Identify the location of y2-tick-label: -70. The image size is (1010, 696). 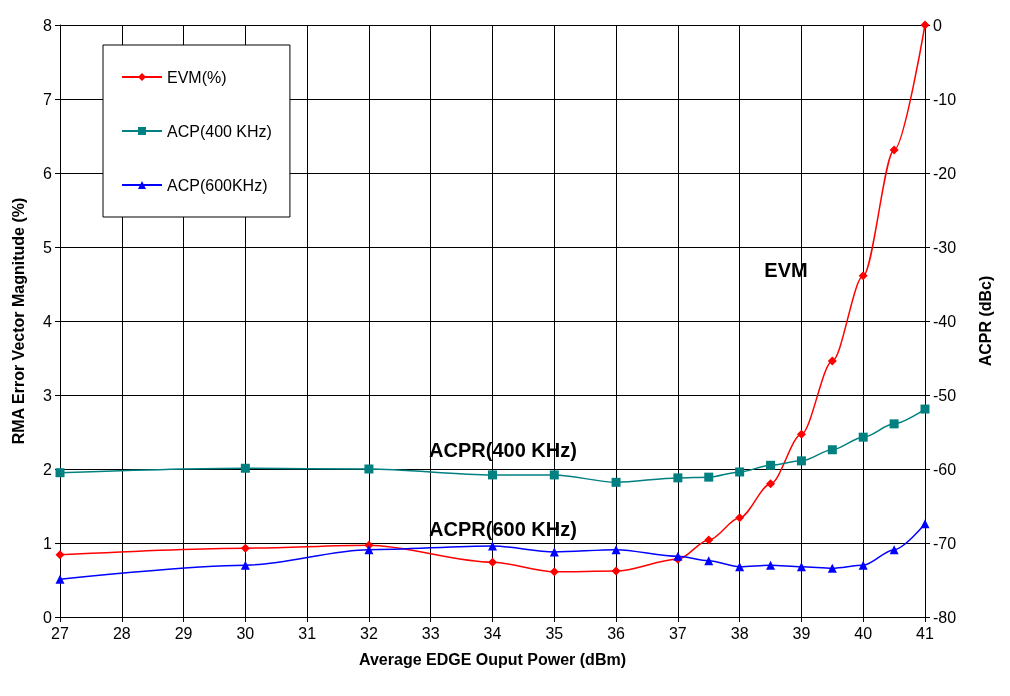
(945, 543).